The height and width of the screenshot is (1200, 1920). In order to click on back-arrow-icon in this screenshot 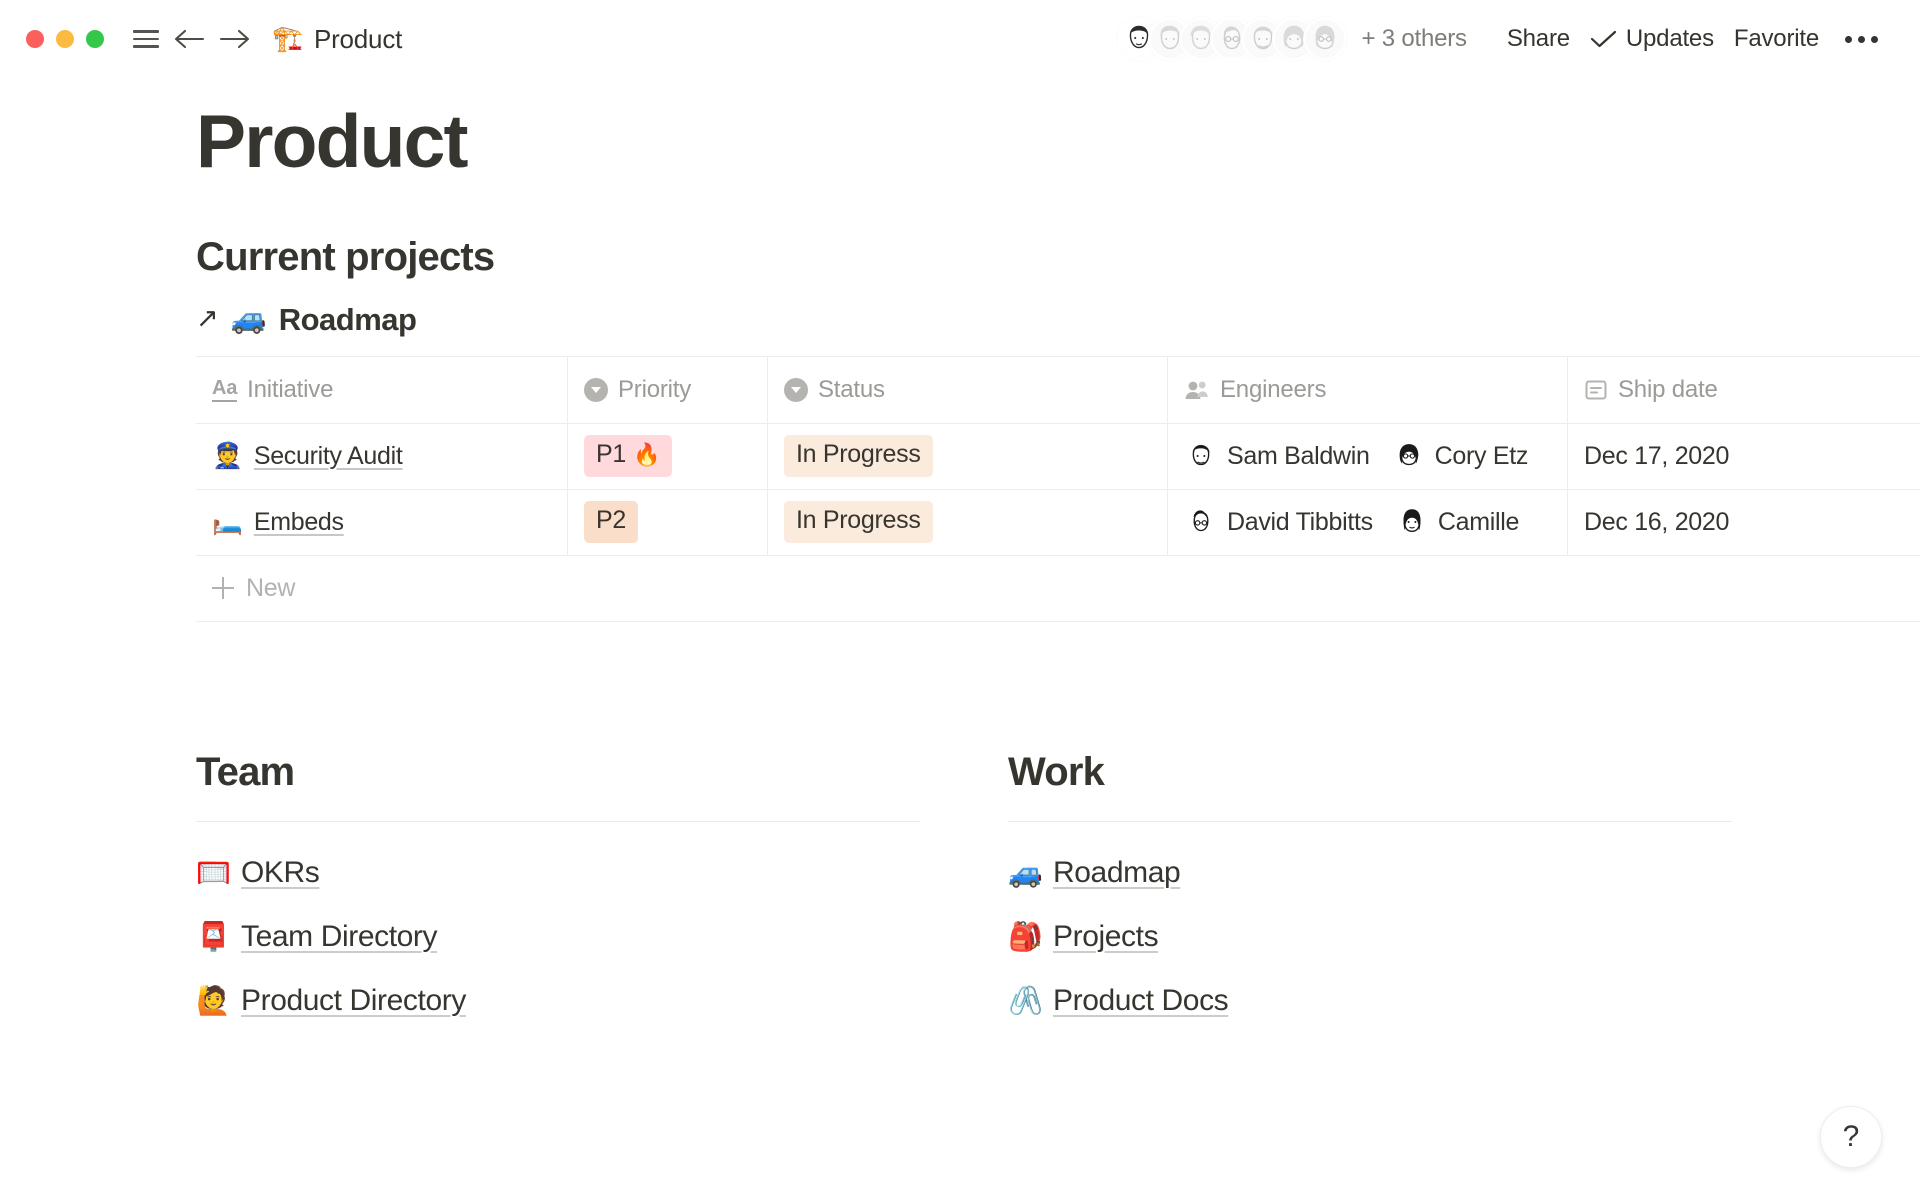, I will do `click(189, 39)`.